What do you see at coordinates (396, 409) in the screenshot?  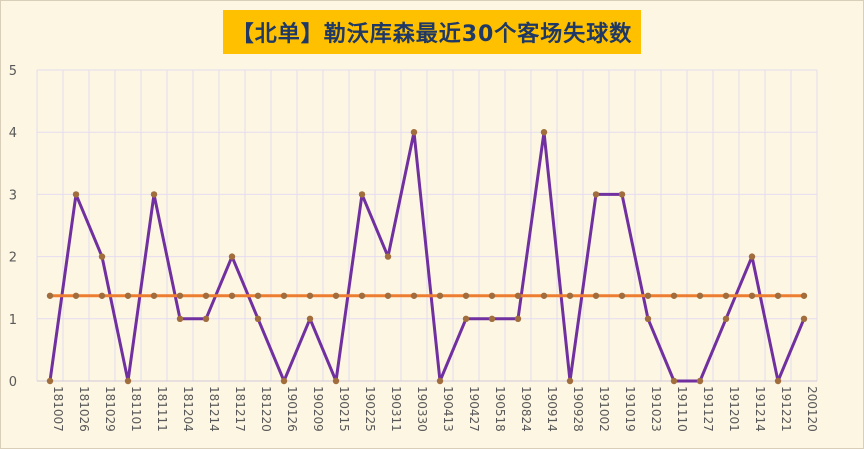 I see `x-tick-label: 190311` at bounding box center [396, 409].